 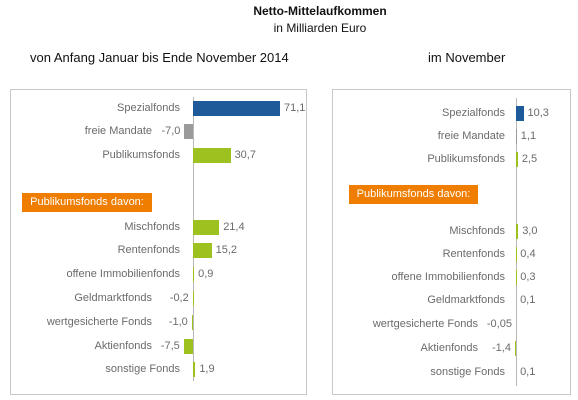 What do you see at coordinates (171, 131) in the screenshot?
I see `value-label-freie-mandate: -7,0` at bounding box center [171, 131].